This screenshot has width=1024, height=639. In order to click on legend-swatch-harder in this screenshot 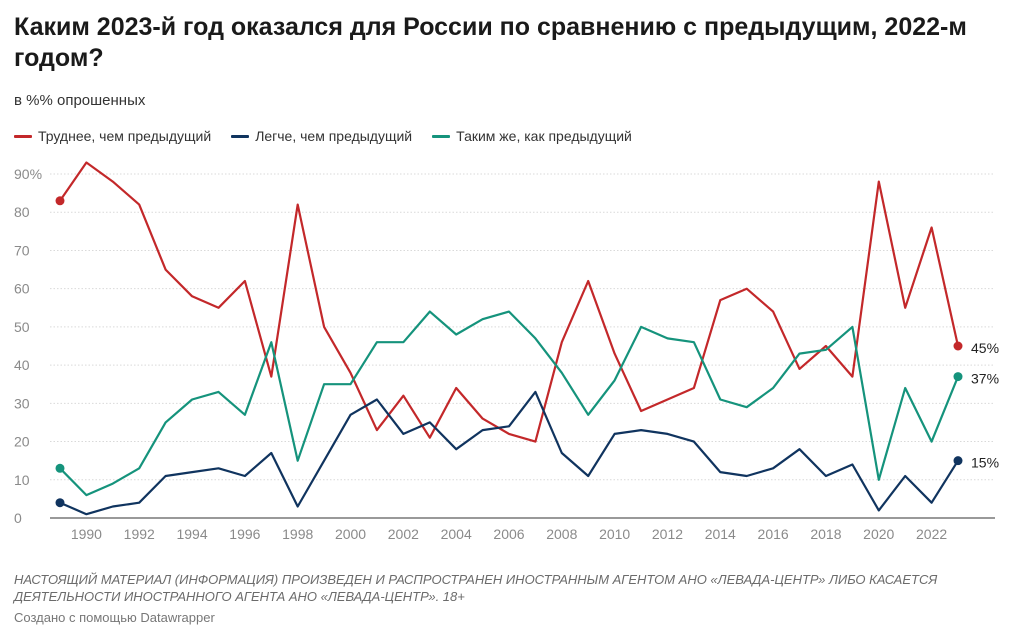, I will do `click(23, 136)`.